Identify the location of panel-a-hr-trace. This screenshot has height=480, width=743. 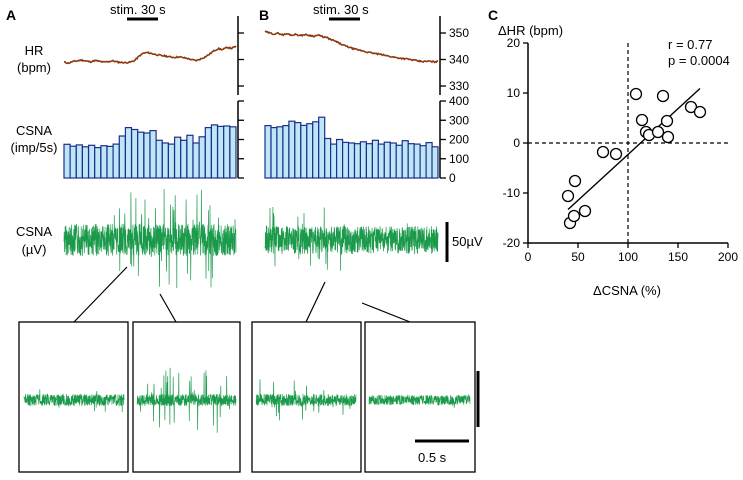
(150, 55).